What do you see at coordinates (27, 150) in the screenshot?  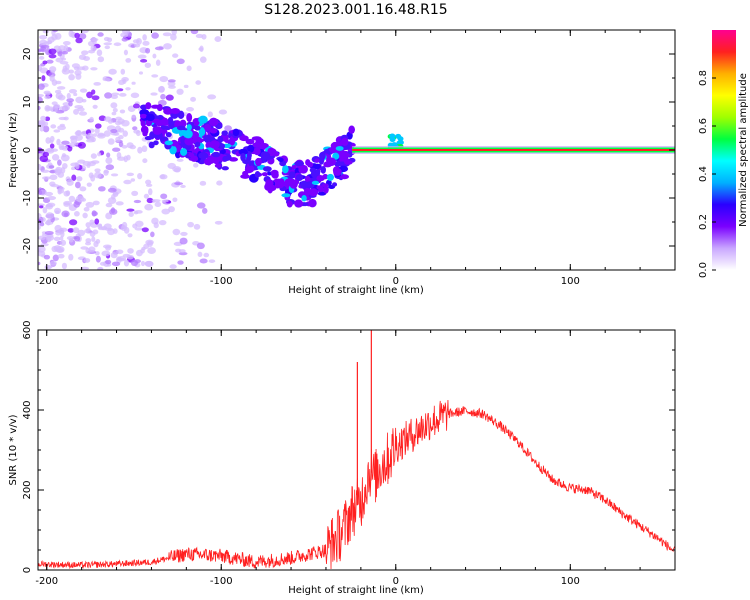 I see `spectrogram-y-tick-label: 0` at bounding box center [27, 150].